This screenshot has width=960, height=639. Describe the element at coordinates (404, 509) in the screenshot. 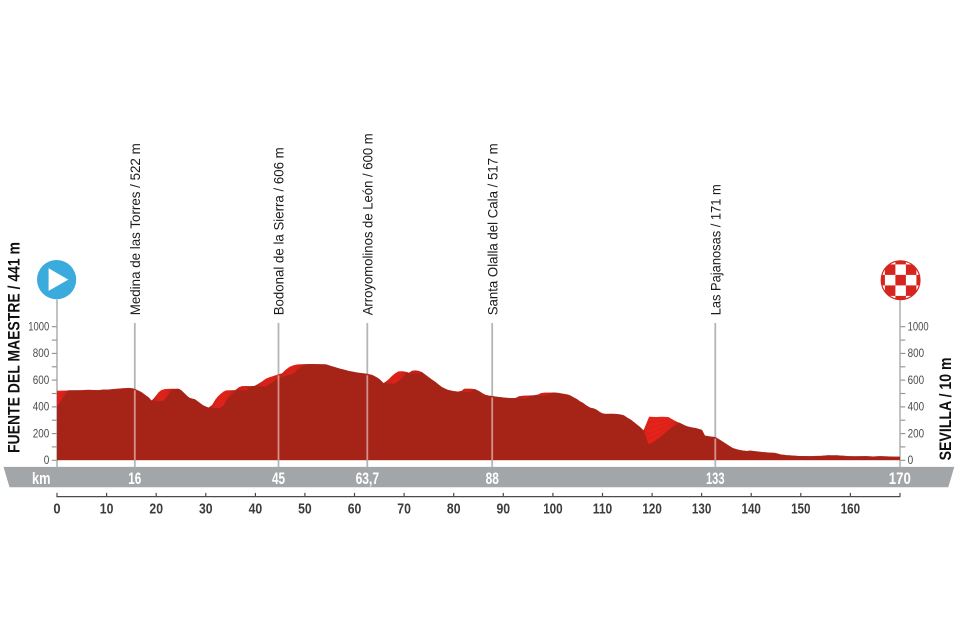

I see `svg-text: 70` at that location.